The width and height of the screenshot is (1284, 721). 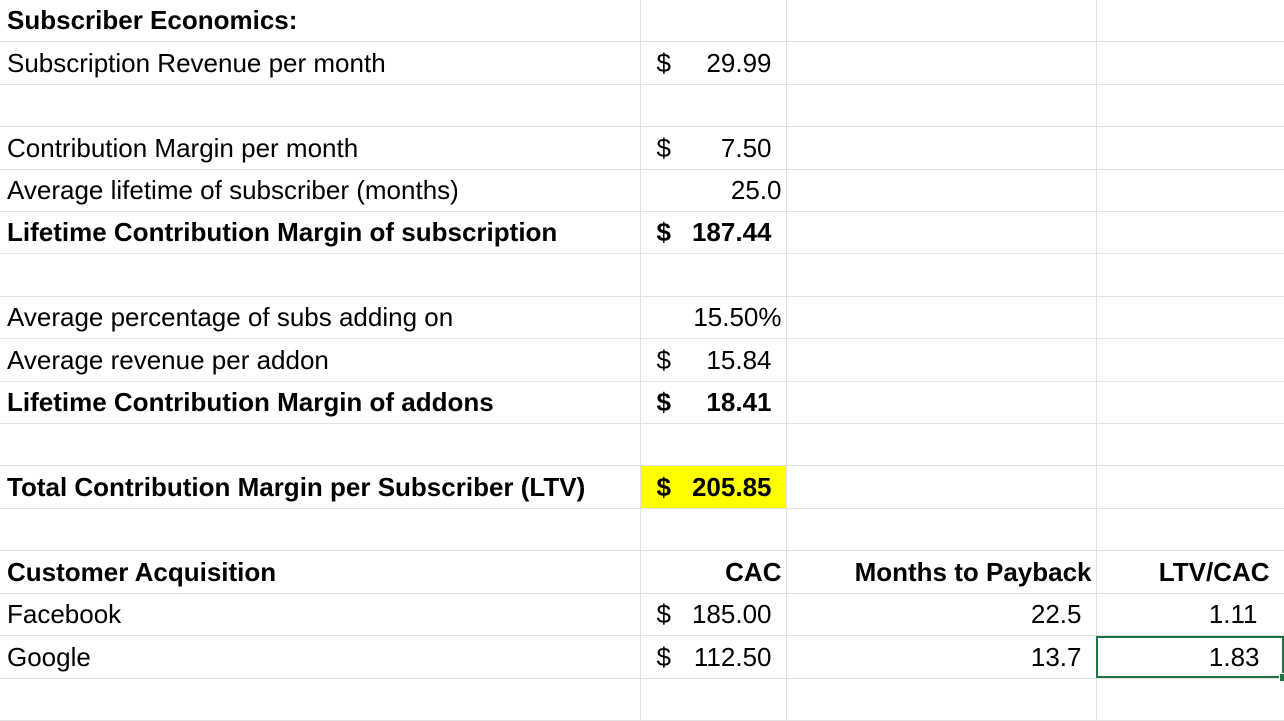 I want to click on cell-c17, so click(x=941, y=699).